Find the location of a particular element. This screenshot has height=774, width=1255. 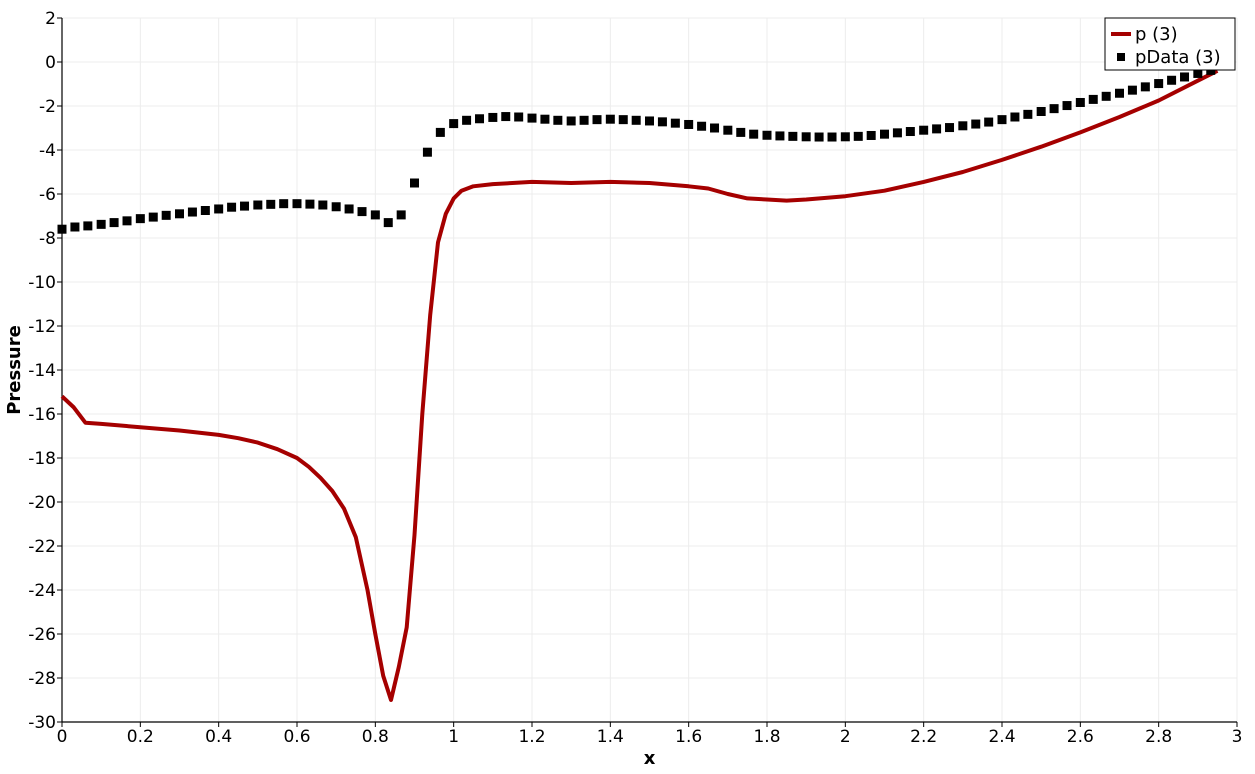

legend-swatch-marker is located at coordinates (1121, 57).